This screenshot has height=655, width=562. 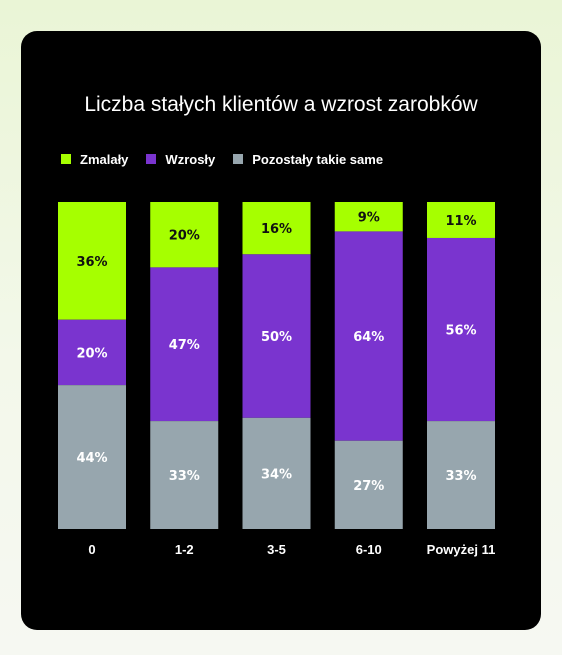 What do you see at coordinates (238, 159) in the screenshot?
I see `legend-swatch-pozostaly` at bounding box center [238, 159].